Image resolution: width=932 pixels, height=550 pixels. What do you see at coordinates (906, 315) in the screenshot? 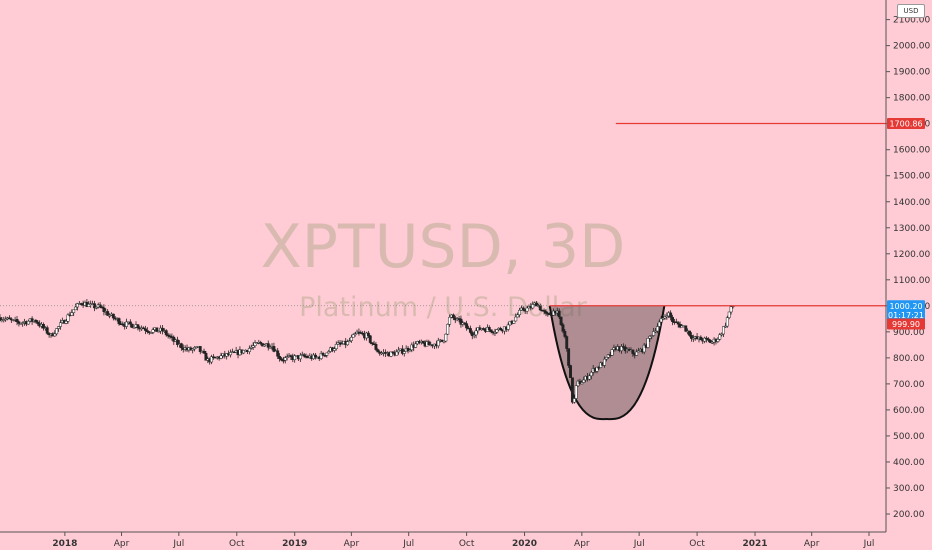
I see `price-tag: 01:17:21` at bounding box center [906, 315].